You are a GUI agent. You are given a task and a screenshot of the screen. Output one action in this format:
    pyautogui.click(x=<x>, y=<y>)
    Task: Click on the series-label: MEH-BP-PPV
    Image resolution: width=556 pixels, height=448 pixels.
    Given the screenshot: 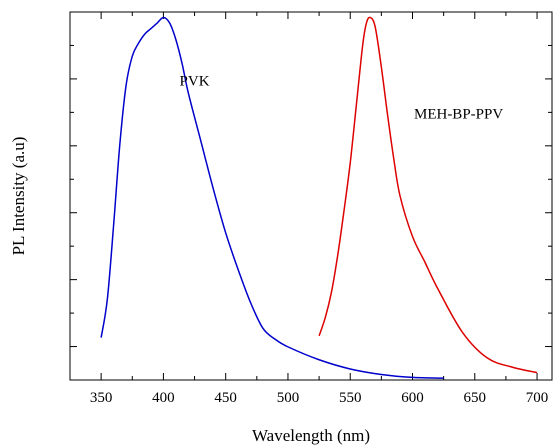 What is the action you would take?
    pyautogui.click(x=458, y=115)
    